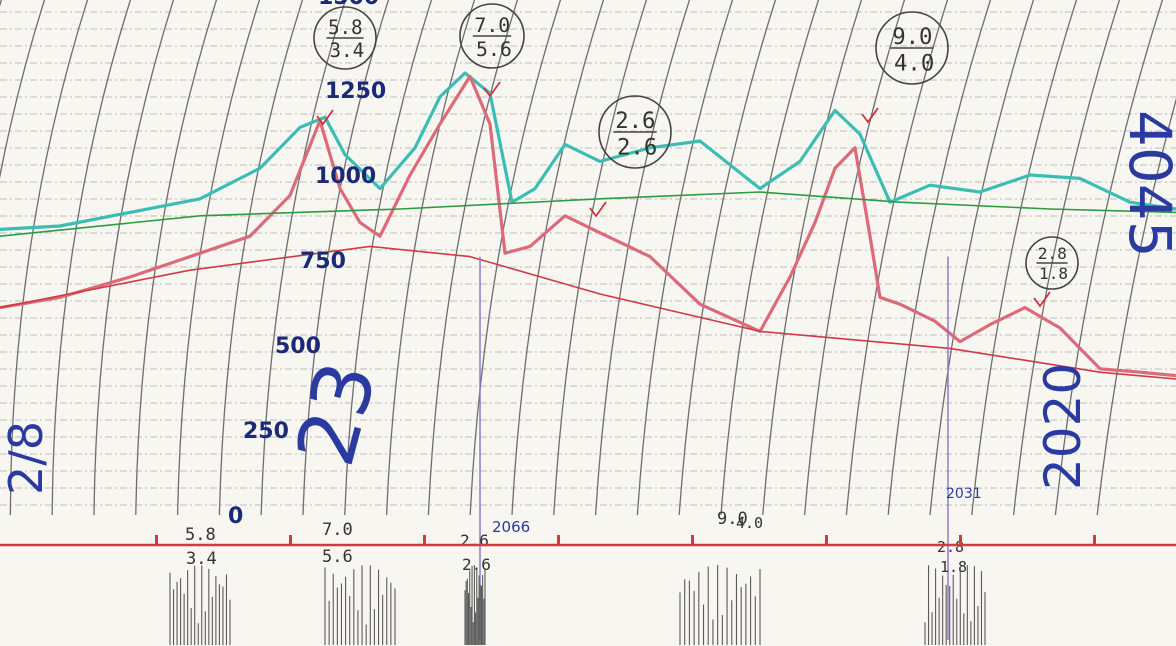  I want to click on y-tick-labels: 1250 1000 750 500 250 0 1500, so click(307, 264).